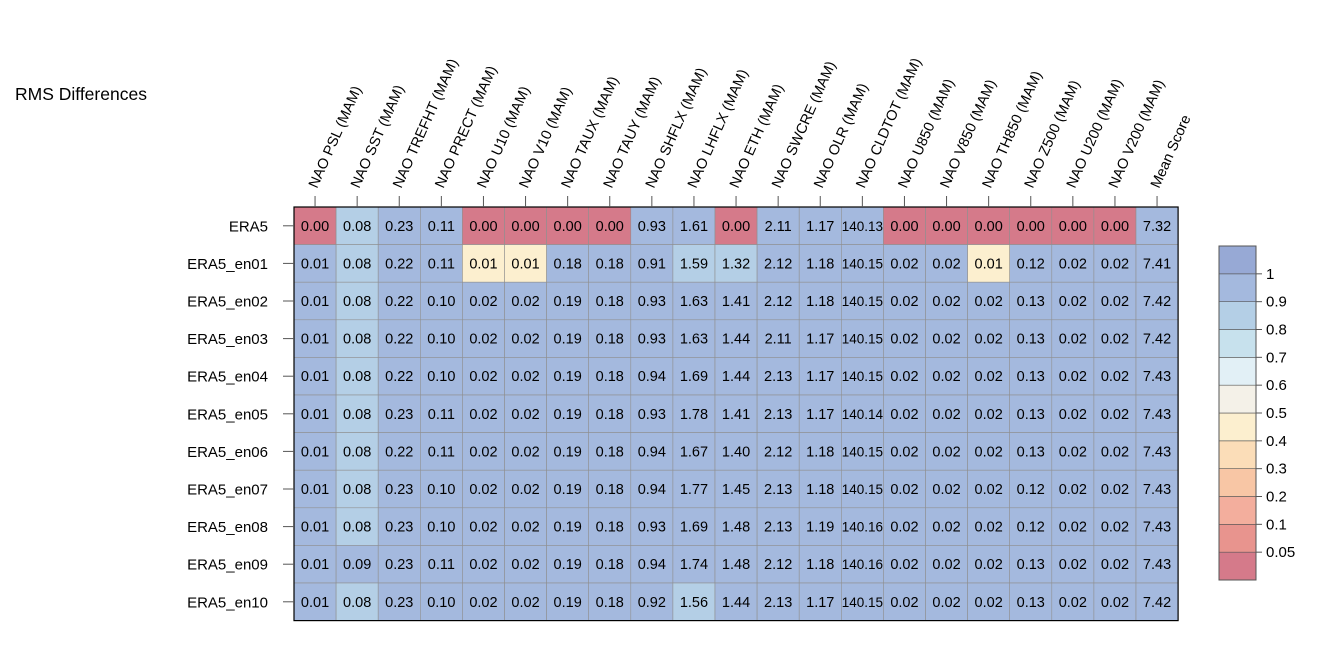  Describe the element at coordinates (652, 528) in the screenshot. I see `cell-label: 0.93` at that location.